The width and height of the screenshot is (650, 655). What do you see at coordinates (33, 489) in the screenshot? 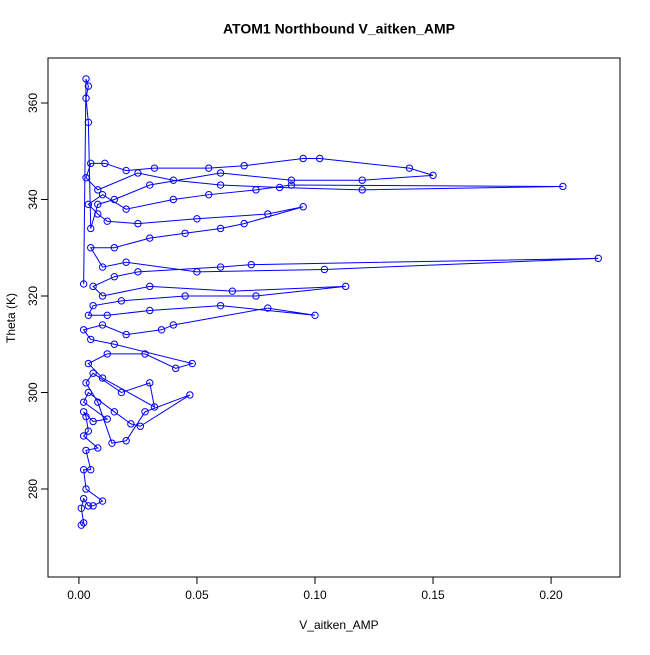
I see `y-tick-label: 280` at bounding box center [33, 489].